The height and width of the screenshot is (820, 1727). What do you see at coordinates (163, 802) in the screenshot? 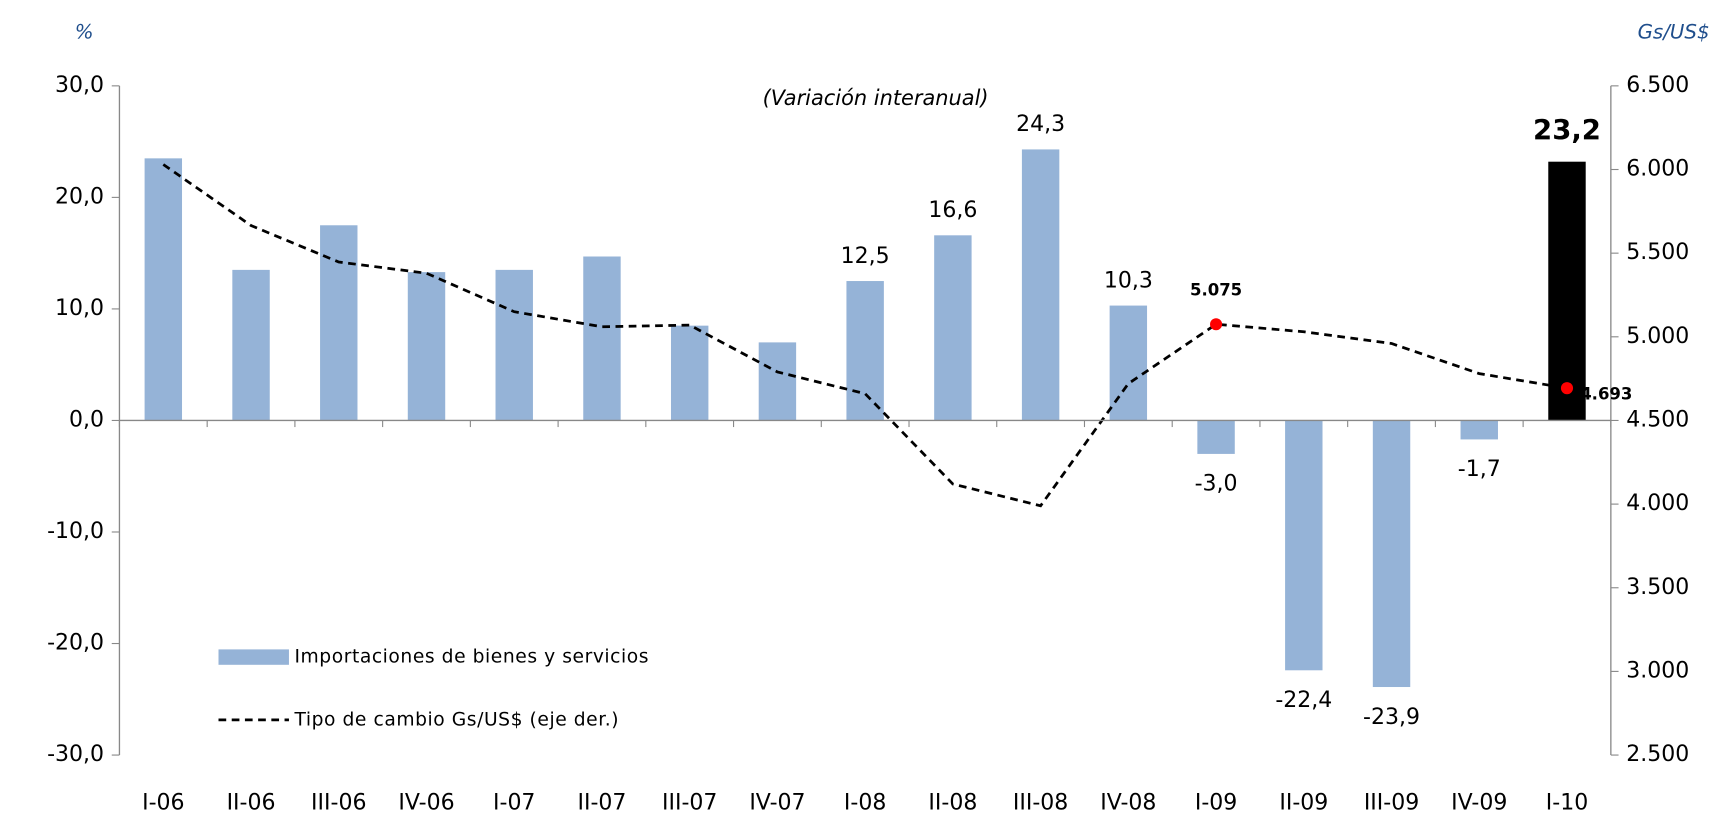
I see `x-tick-label: I-06` at bounding box center [163, 802].